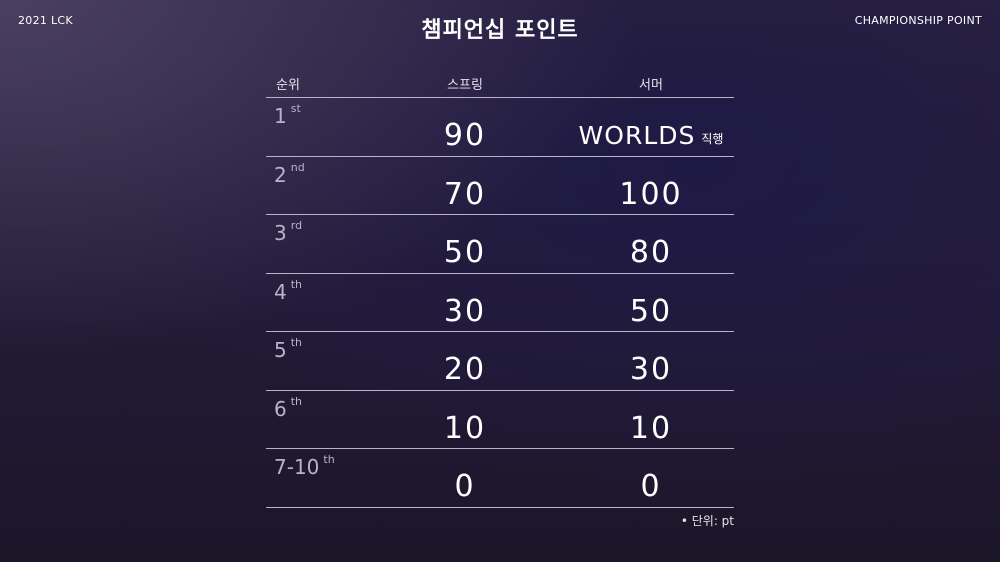  I want to click on column-header-rank: 순위, so click(288, 85).